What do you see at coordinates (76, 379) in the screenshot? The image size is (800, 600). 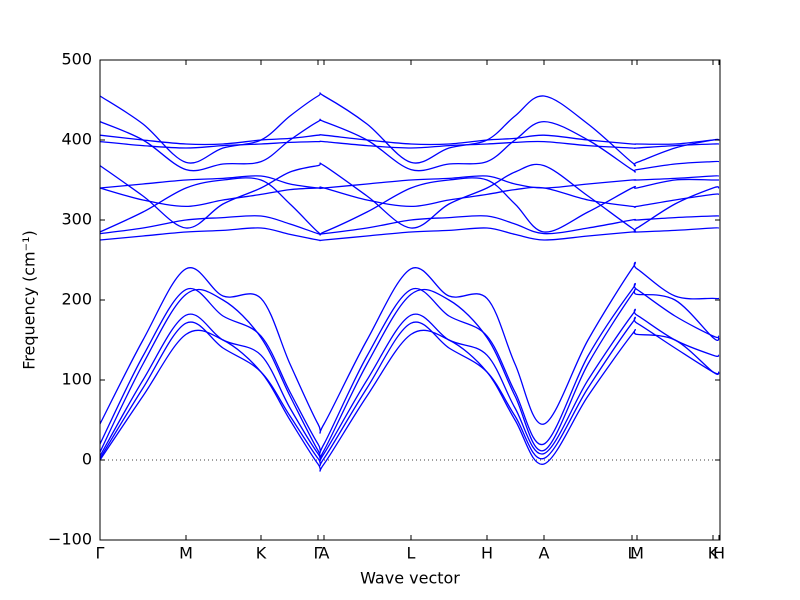 I see `y-tick-label: 100` at bounding box center [76, 379].